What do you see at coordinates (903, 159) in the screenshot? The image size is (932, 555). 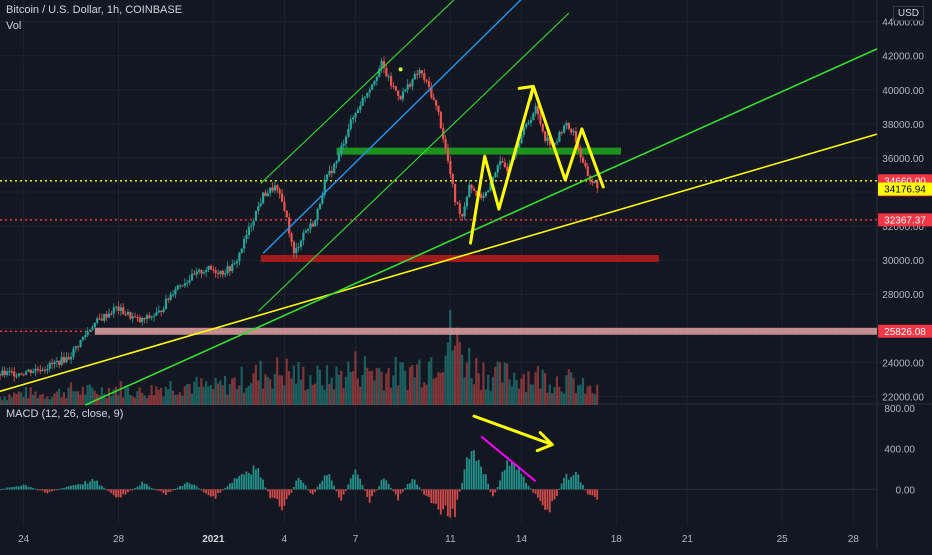 I see `price-tick-label: 36000.00` at bounding box center [903, 159].